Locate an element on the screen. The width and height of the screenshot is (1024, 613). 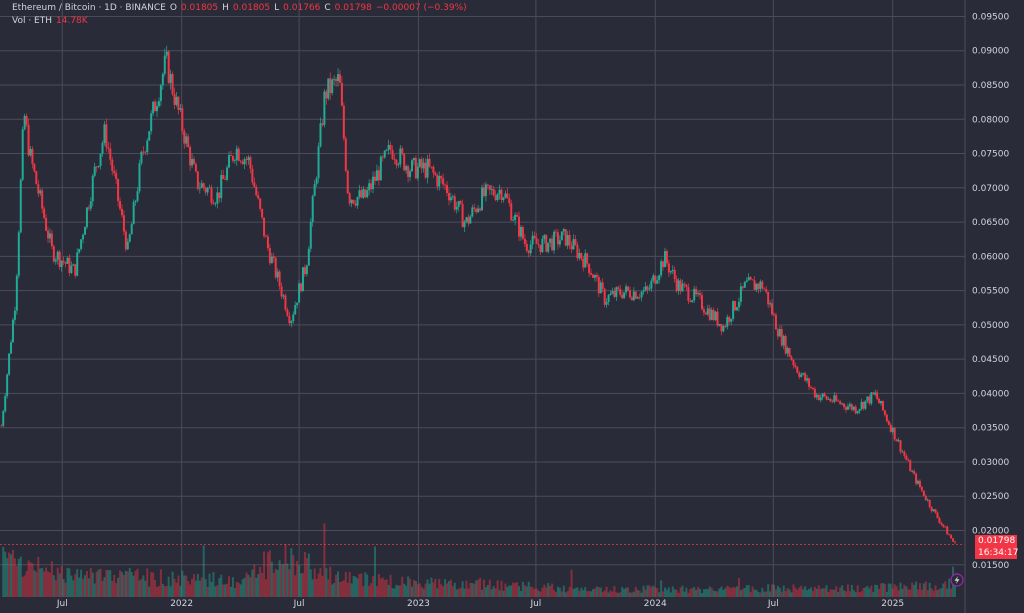
volume-label: Vol · ETH is located at coordinates (32, 21).